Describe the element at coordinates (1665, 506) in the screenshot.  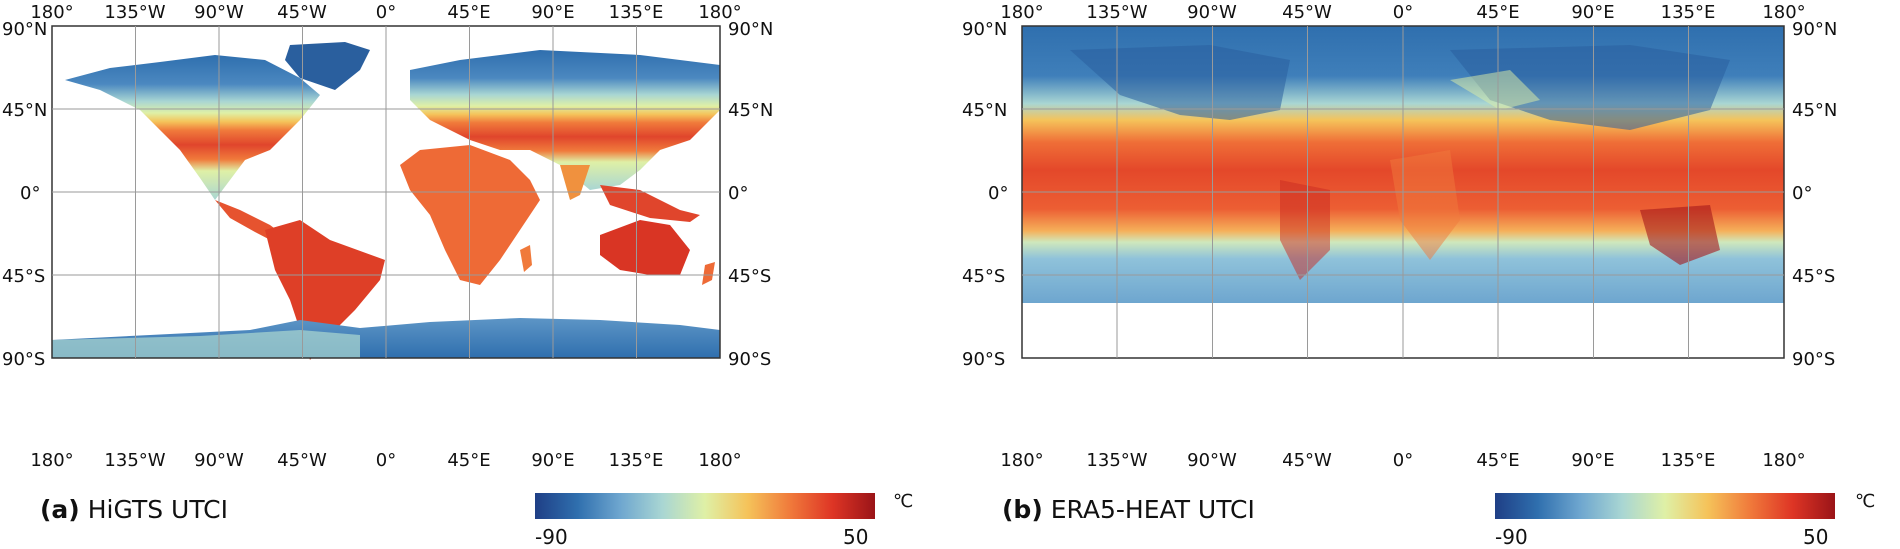
I see `colorbar-b` at that location.